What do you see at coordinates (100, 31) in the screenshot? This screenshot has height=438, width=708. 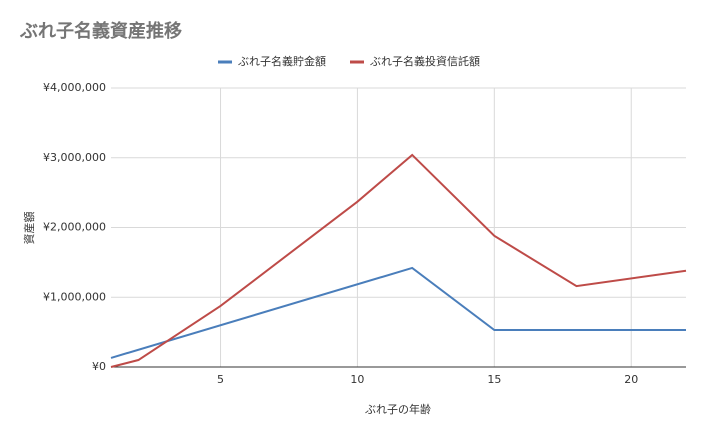 I see `chart-title: ぶれ子名義資産推移` at bounding box center [100, 31].